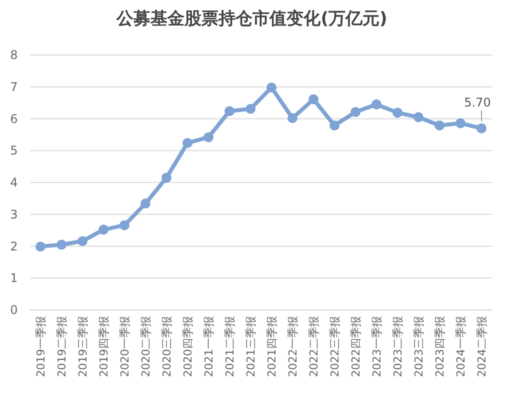 This screenshot has height=399, width=505. What do you see at coordinates (272, 346) in the screenshot?
I see `x-tick-label: 2021四季报` at bounding box center [272, 346].